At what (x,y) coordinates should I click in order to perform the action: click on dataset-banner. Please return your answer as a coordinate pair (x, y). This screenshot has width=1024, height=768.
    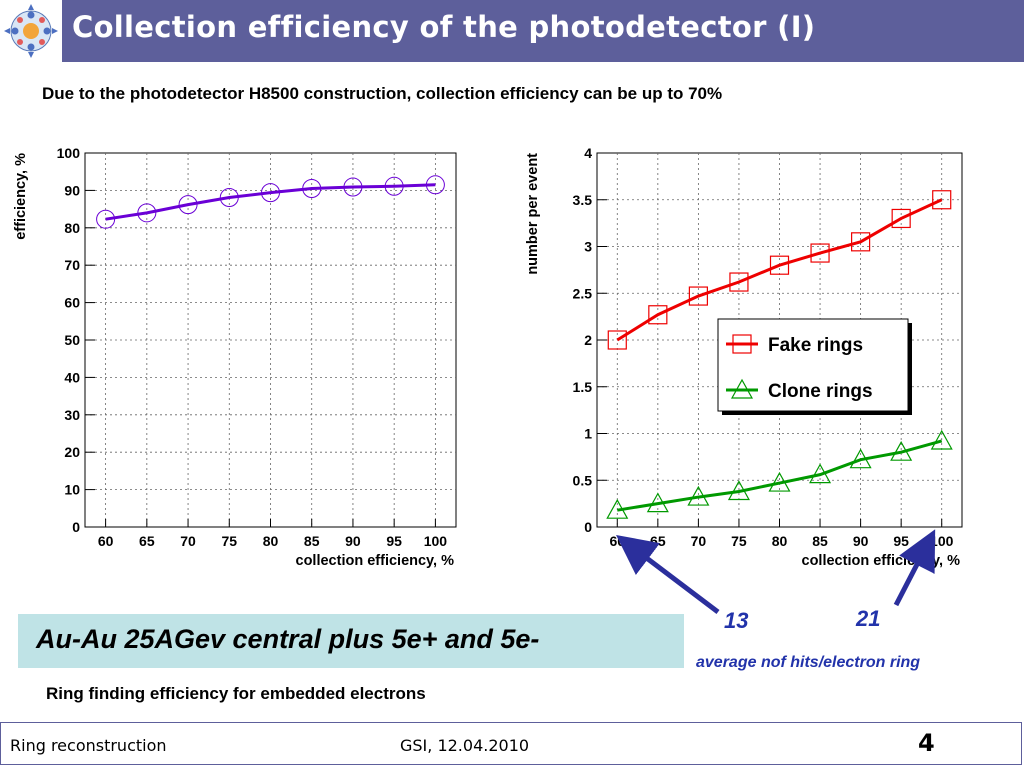
    Looking at the image, I should click on (351, 641).